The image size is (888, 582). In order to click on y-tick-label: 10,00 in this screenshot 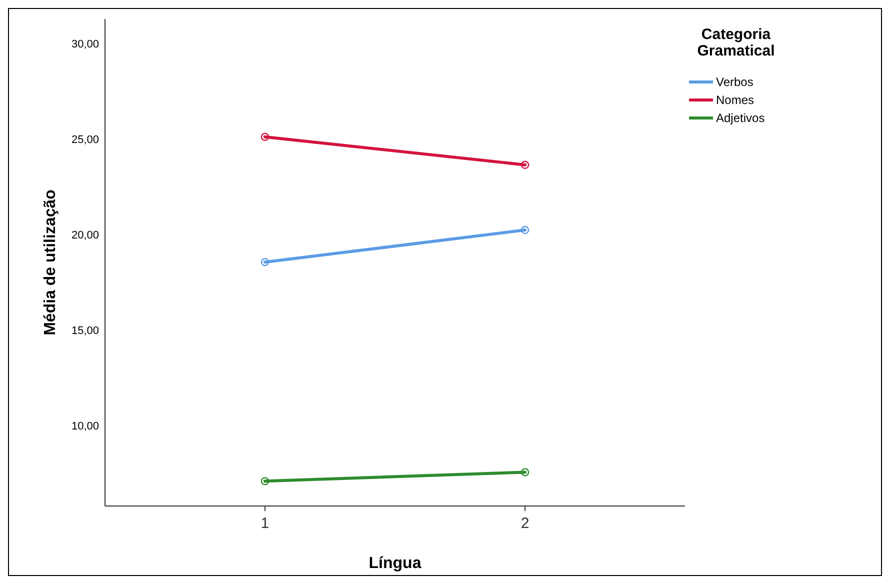, I will do `click(85, 426)`.